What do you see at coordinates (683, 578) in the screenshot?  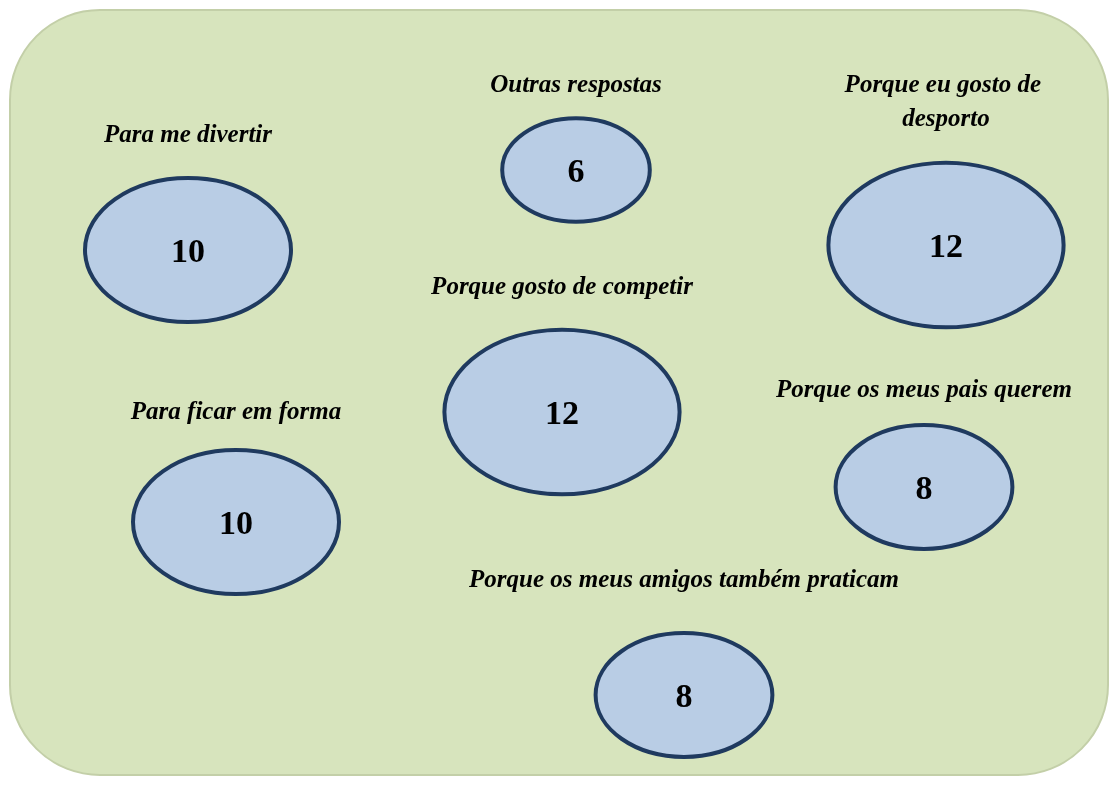 I see `category-label: Porque os meus amigos também praticam` at bounding box center [683, 578].